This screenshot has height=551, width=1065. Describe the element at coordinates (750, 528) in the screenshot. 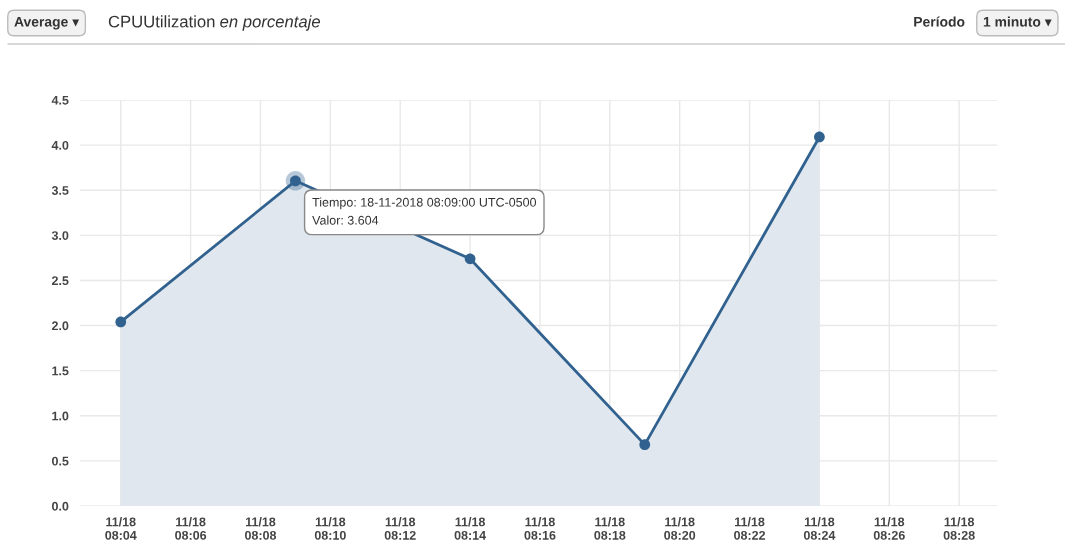

I see `x-tick-label: 11/18 08:22` at that location.